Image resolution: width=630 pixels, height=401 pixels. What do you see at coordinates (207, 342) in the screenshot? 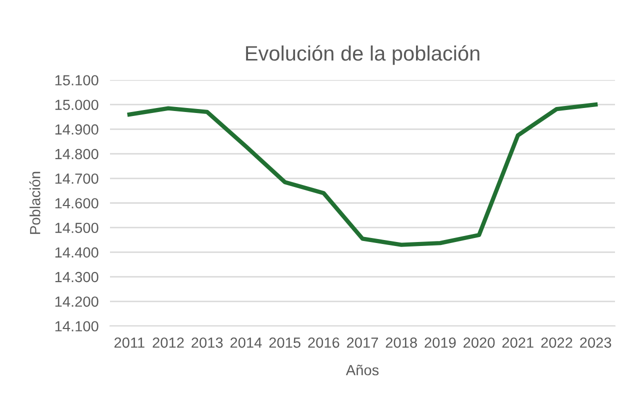
I see `x-tick-label: 2013` at bounding box center [207, 342].